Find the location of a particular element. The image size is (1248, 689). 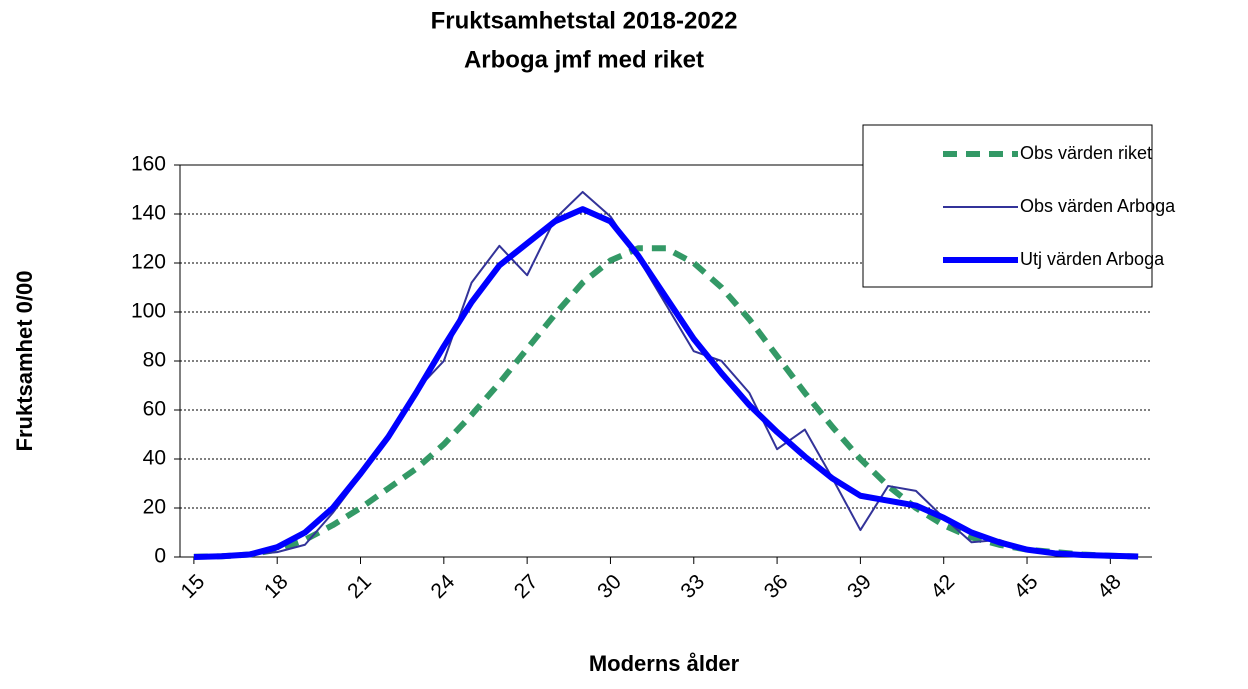

chart-subtitle: Arboga jmf med riket is located at coordinates (584, 59).